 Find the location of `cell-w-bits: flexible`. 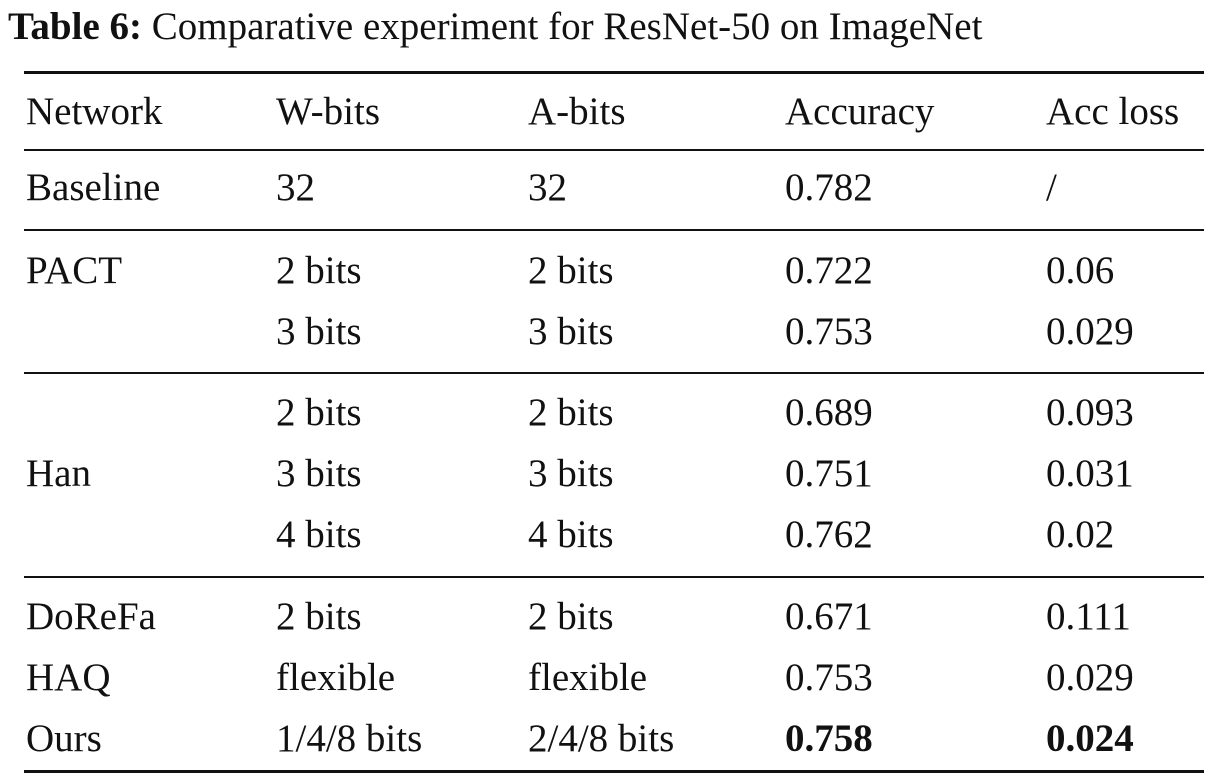

cell-w-bits: flexible is located at coordinates (336, 677).